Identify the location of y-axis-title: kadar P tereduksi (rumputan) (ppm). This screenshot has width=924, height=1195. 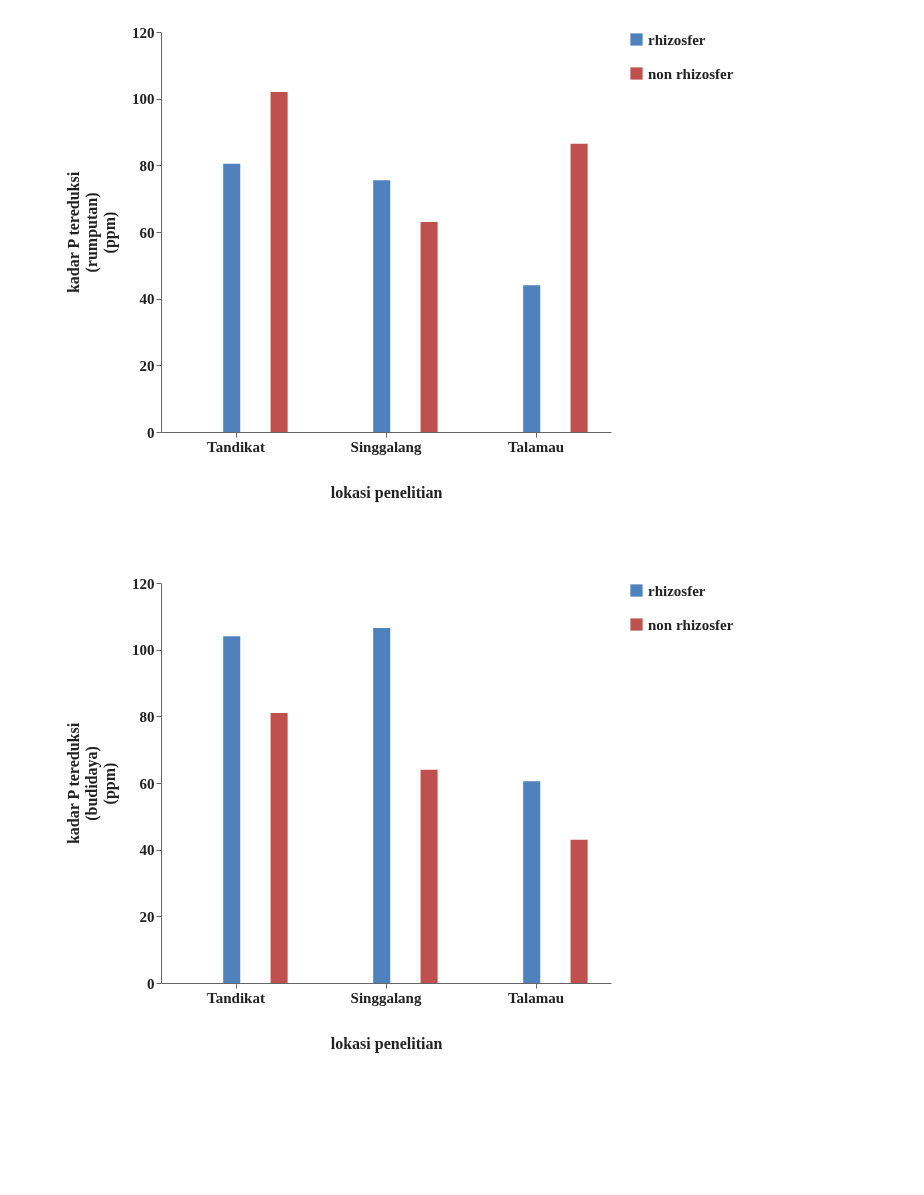
(92, 232).